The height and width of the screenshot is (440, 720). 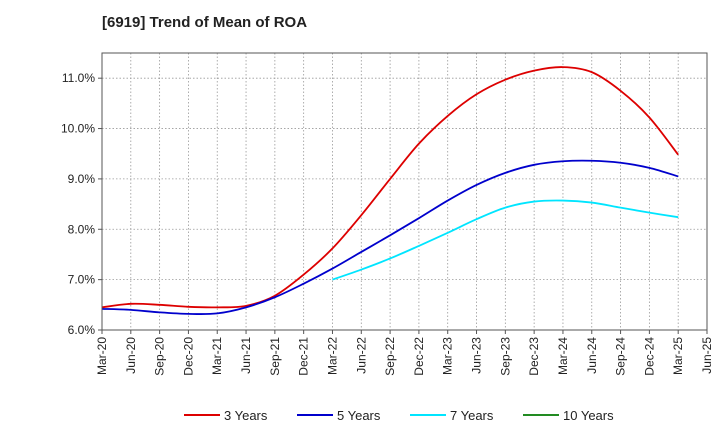 I want to click on x-tick-label: Mar-21, so click(x=217, y=356).